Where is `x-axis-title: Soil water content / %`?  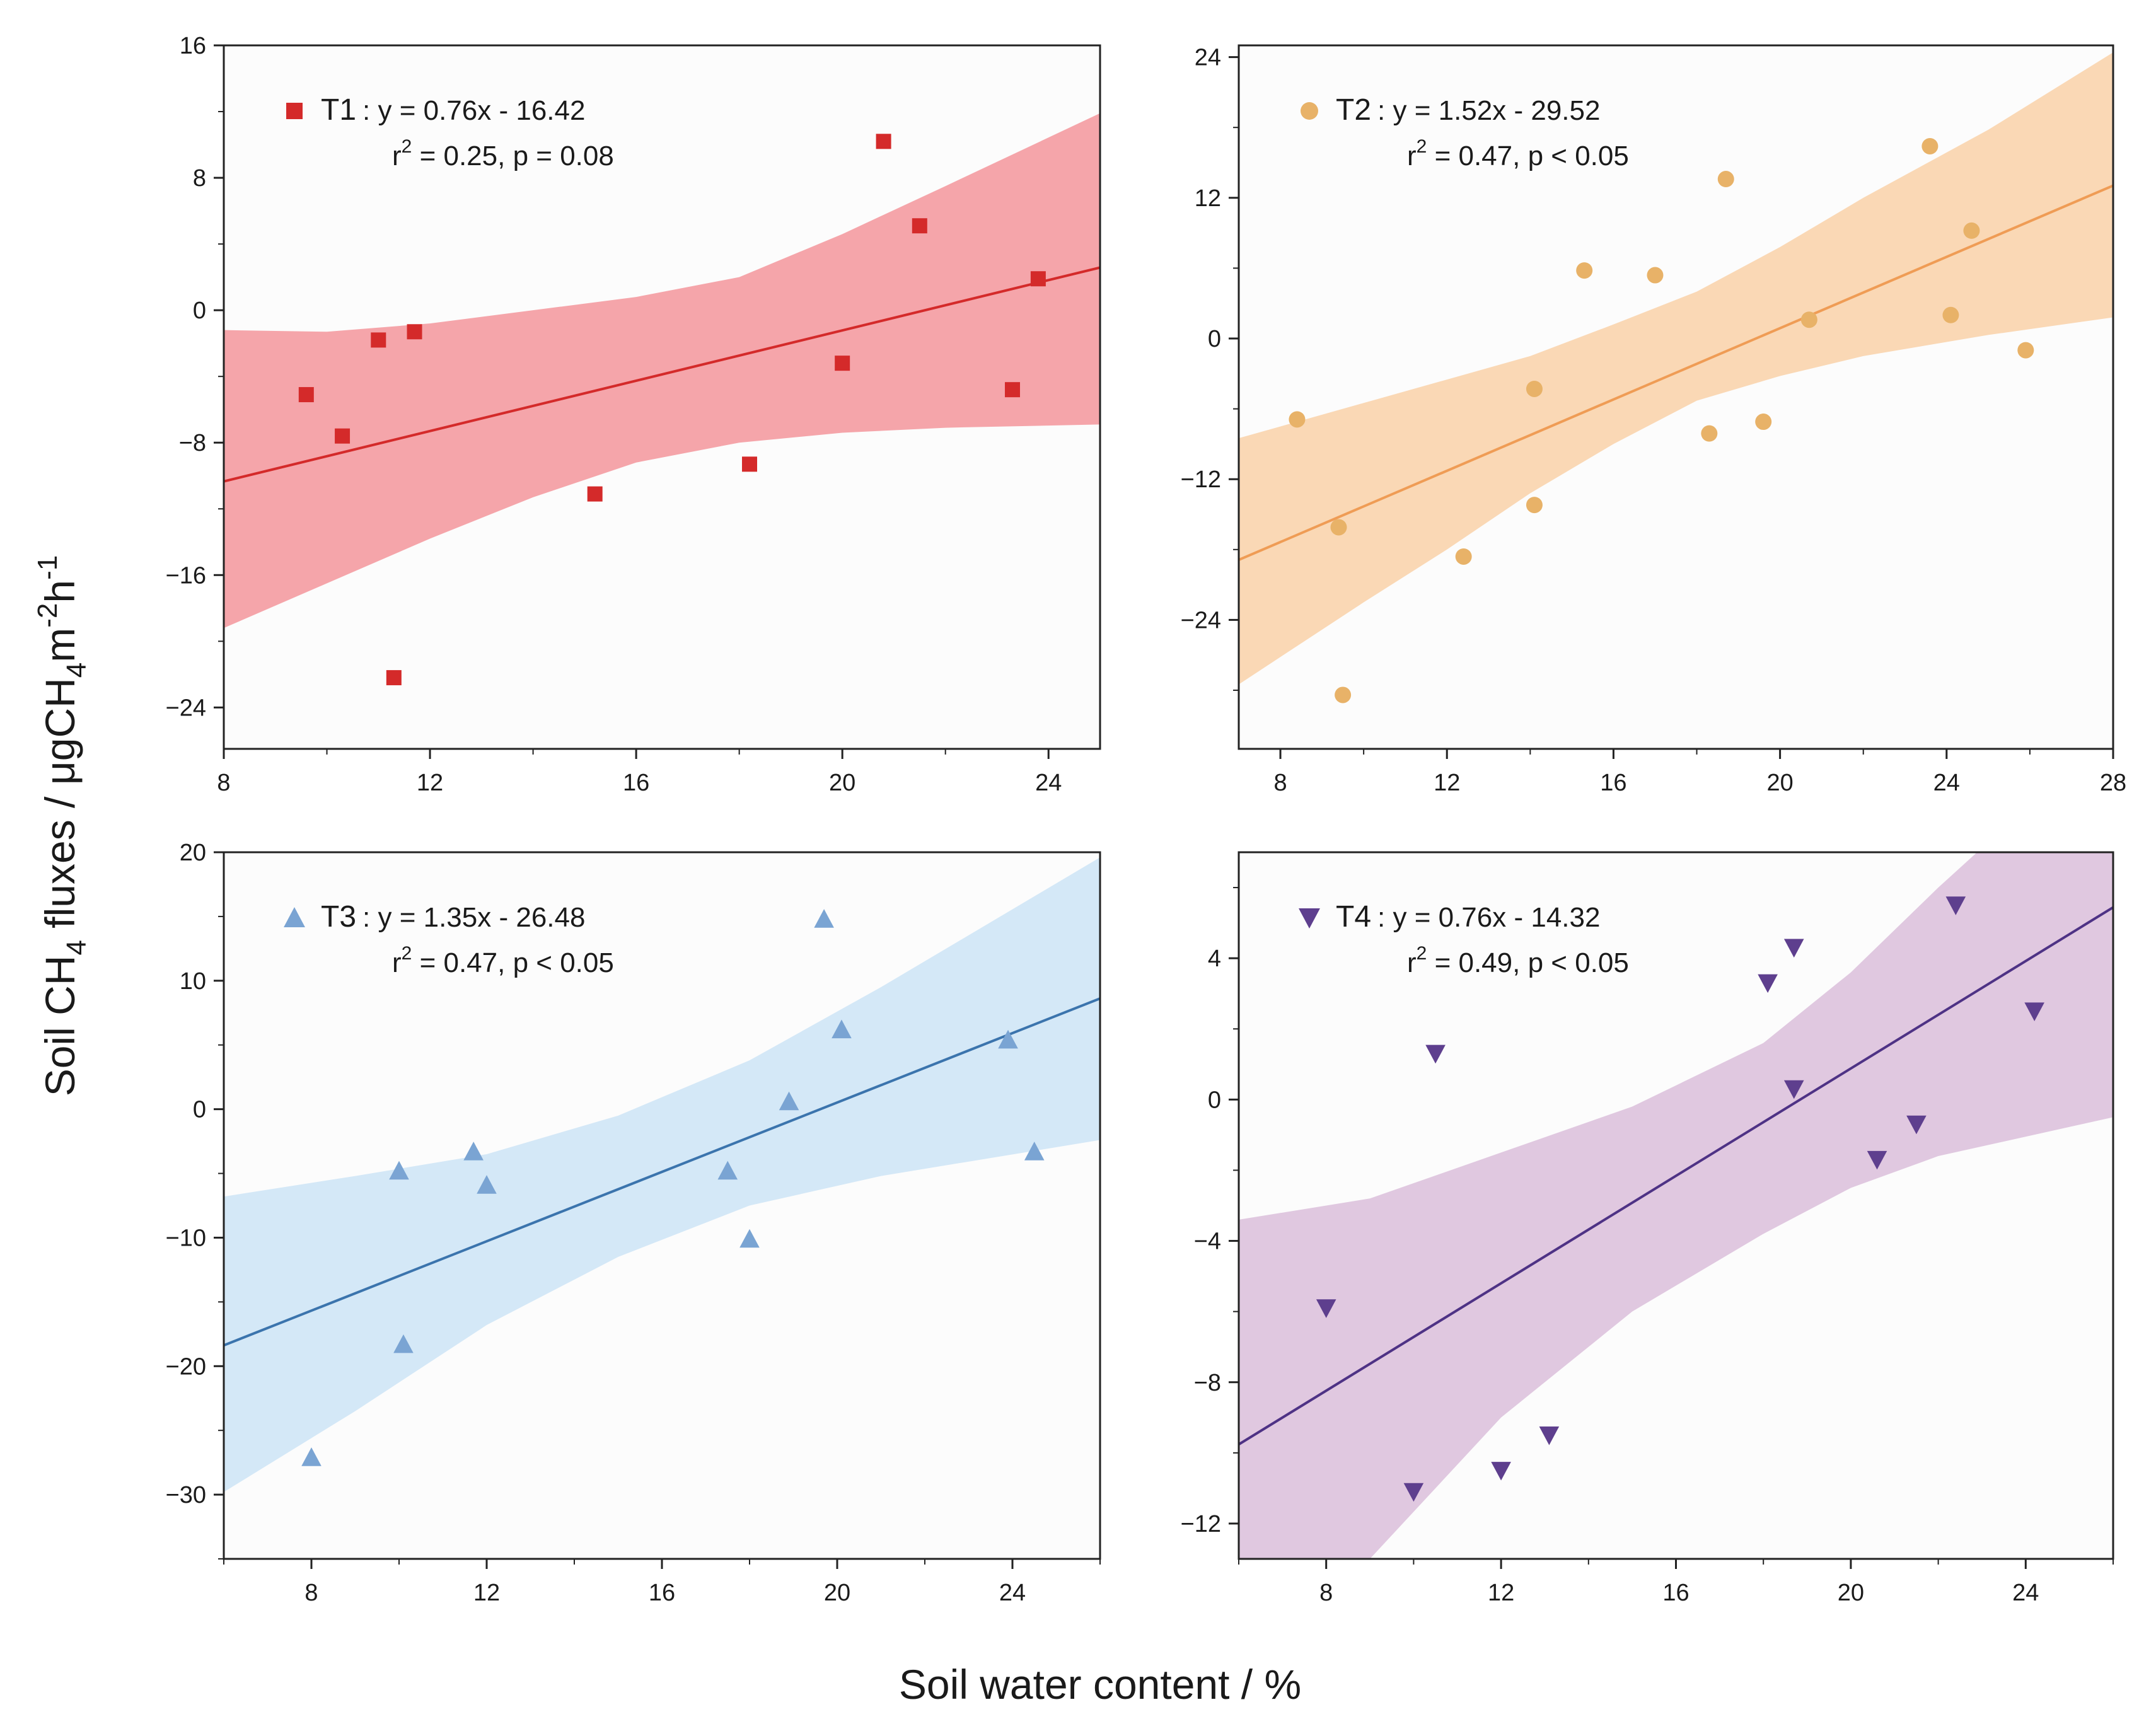
x-axis-title: Soil water content / % is located at coordinates (1100, 1685).